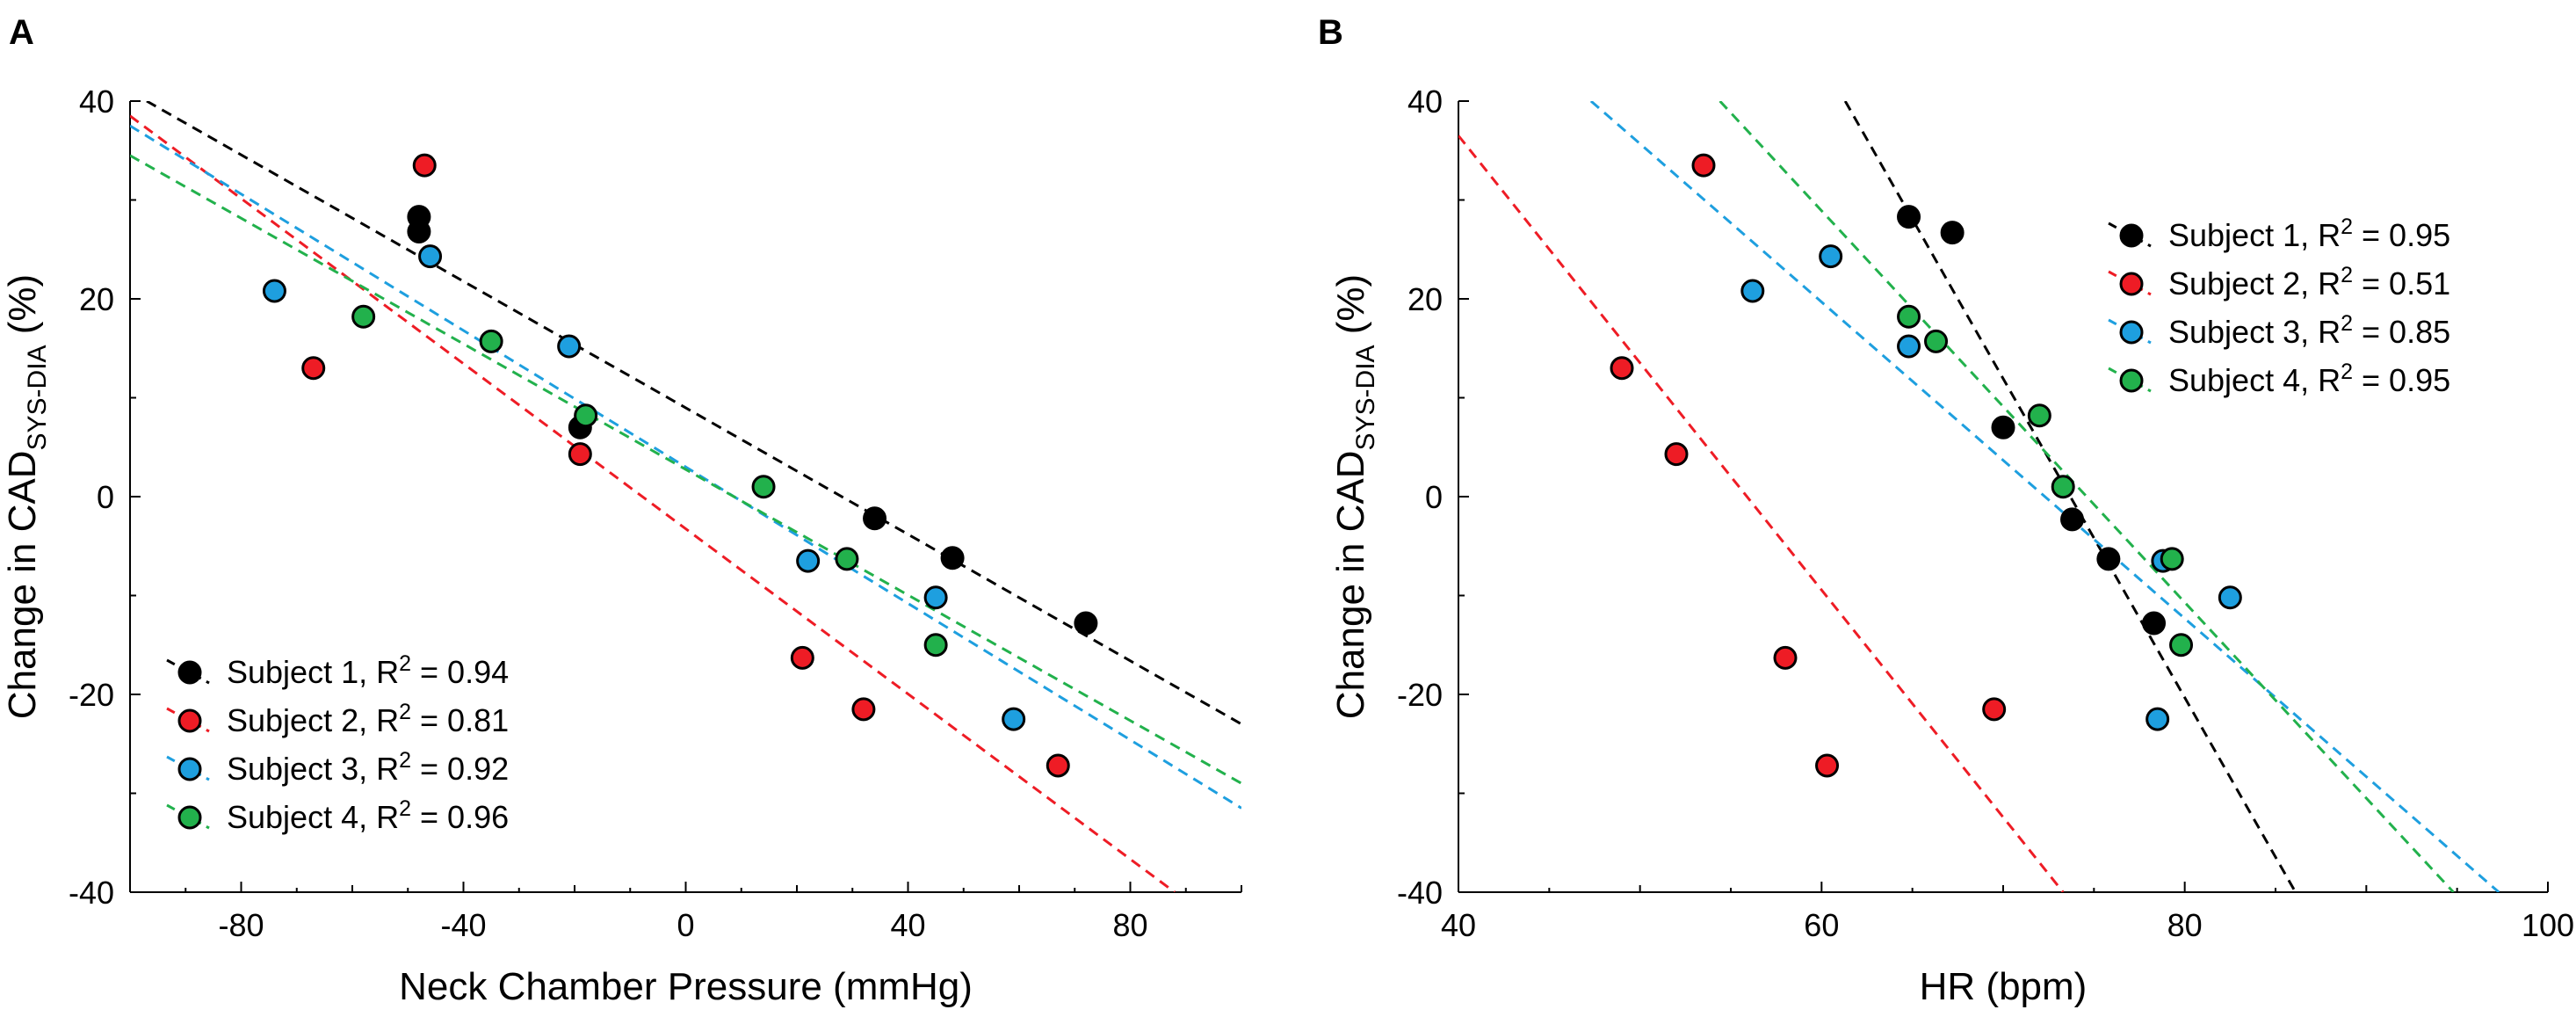 The image size is (2576, 1017). I want to click on x-axis-title: HR (bpm), so click(2004, 987).